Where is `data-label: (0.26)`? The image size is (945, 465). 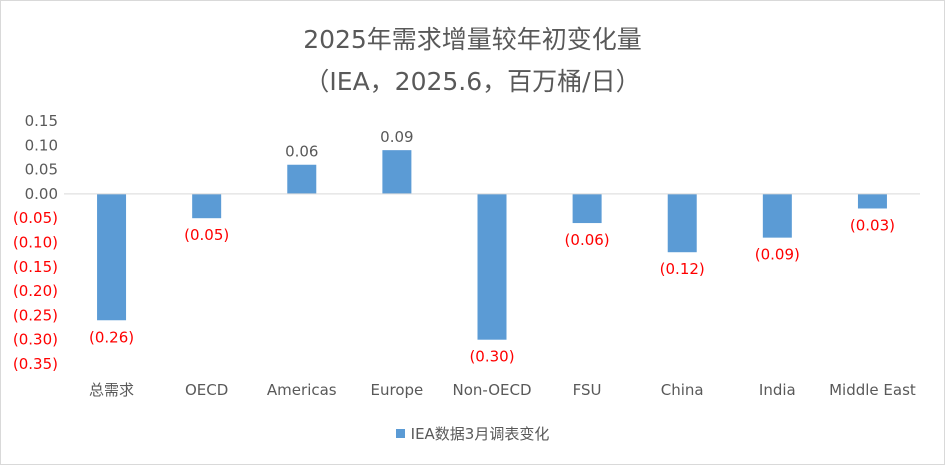 data-label: (0.26) is located at coordinates (111, 337).